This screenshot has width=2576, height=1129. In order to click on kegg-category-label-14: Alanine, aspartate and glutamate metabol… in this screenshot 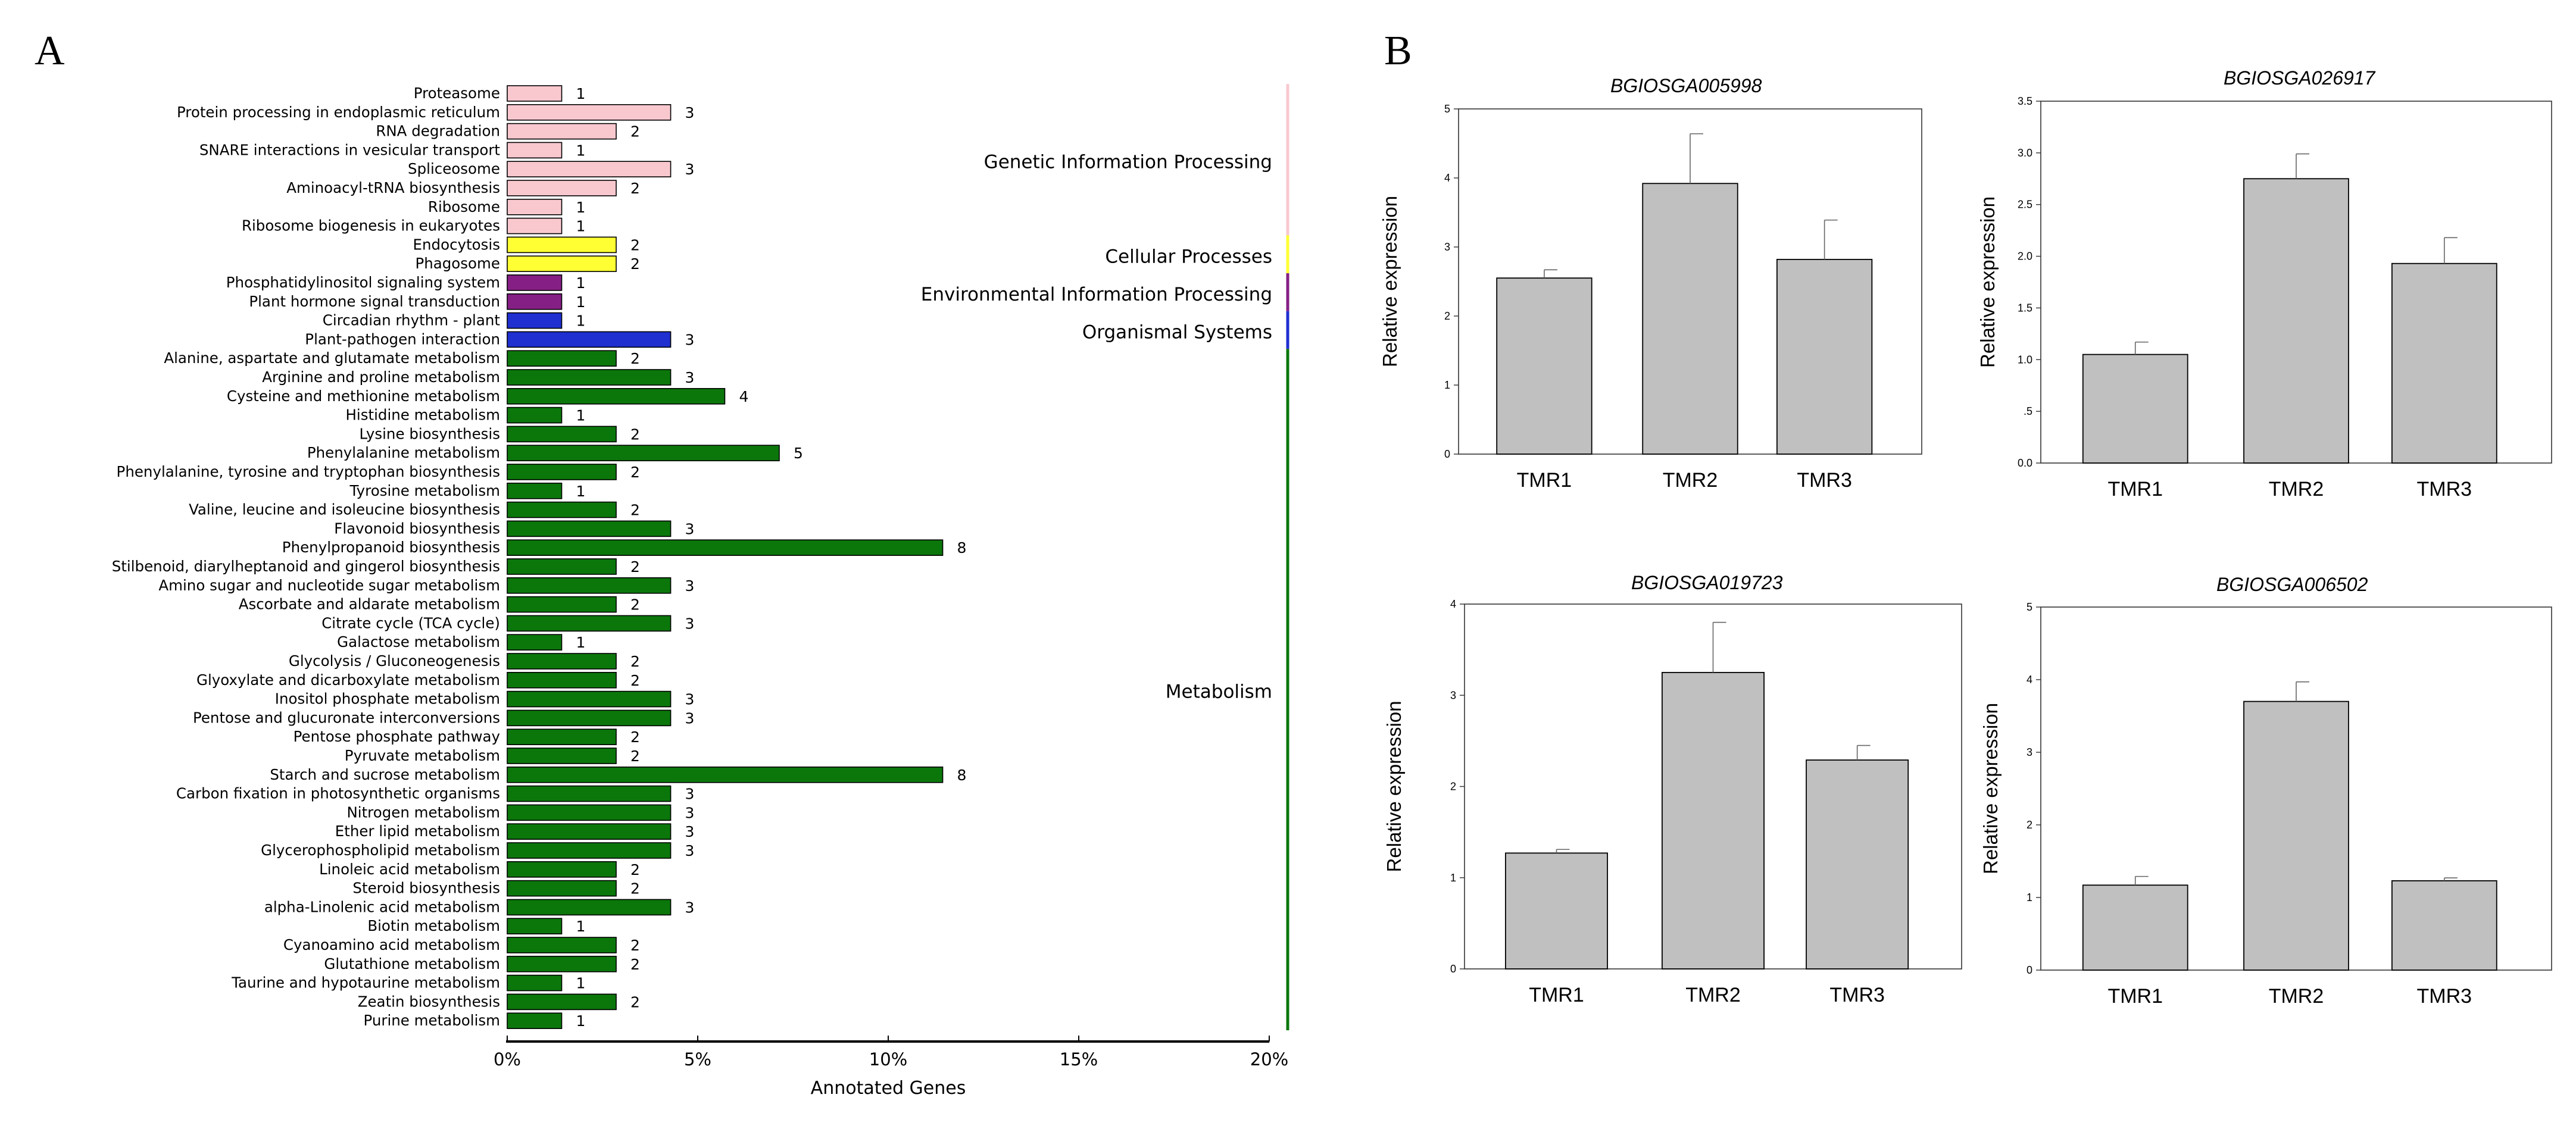, I will do `click(332, 358)`.